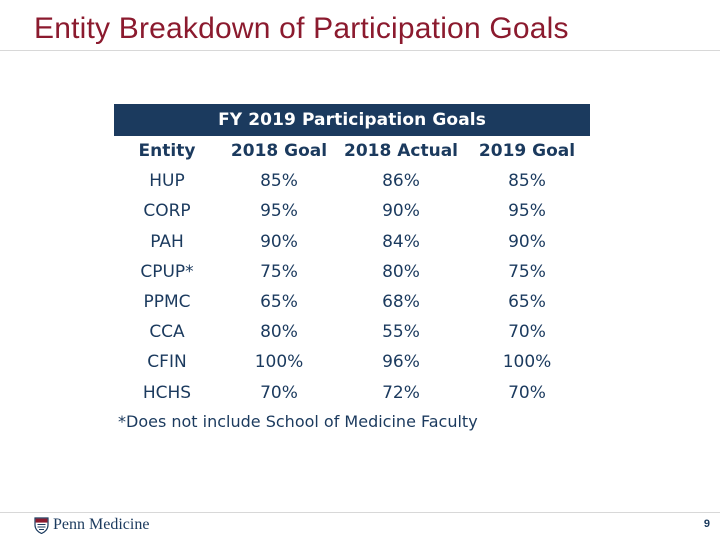  What do you see at coordinates (401, 362) in the screenshot?
I see `actual-2018-cell: 96%` at bounding box center [401, 362].